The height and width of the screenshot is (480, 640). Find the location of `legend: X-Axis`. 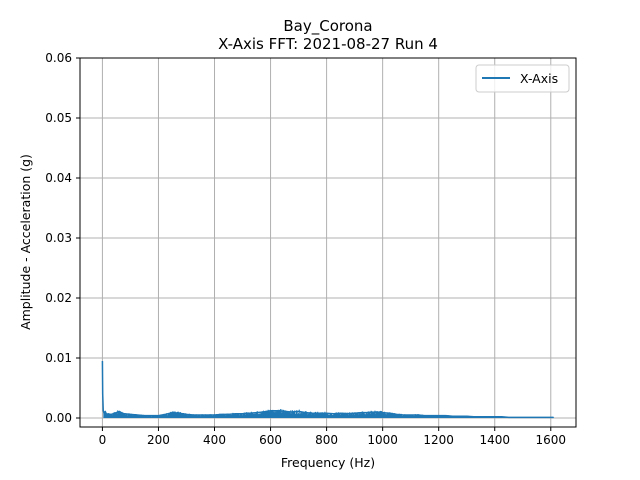

legend: X-Axis is located at coordinates (522, 78).